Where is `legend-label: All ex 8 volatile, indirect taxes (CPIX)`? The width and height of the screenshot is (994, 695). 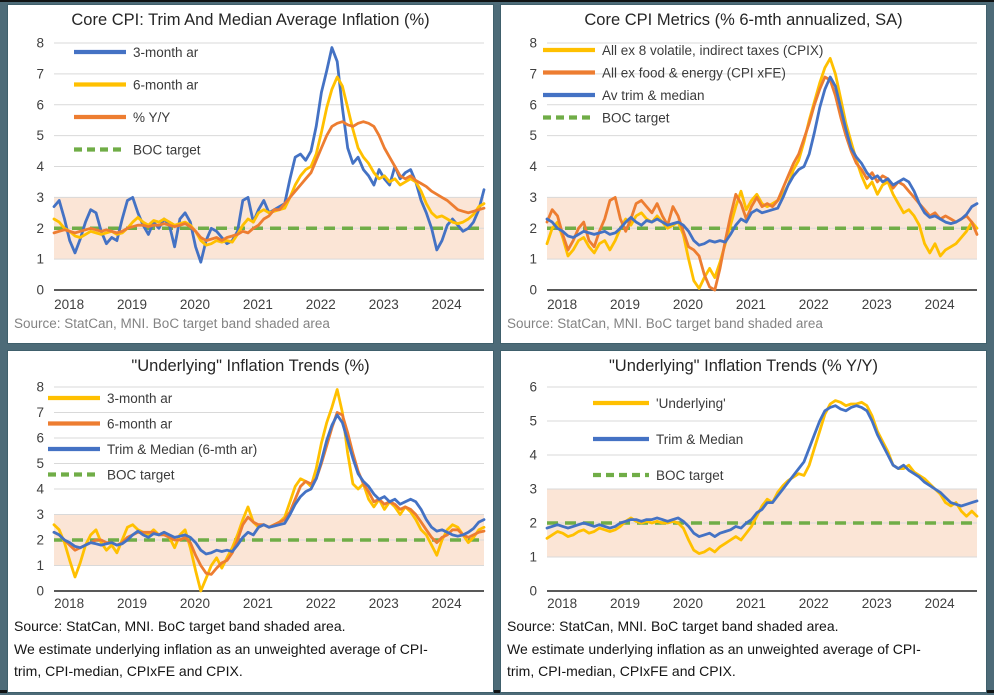 legend-label: All ex 8 volatile, indirect taxes (CPIX) is located at coordinates (712, 50).